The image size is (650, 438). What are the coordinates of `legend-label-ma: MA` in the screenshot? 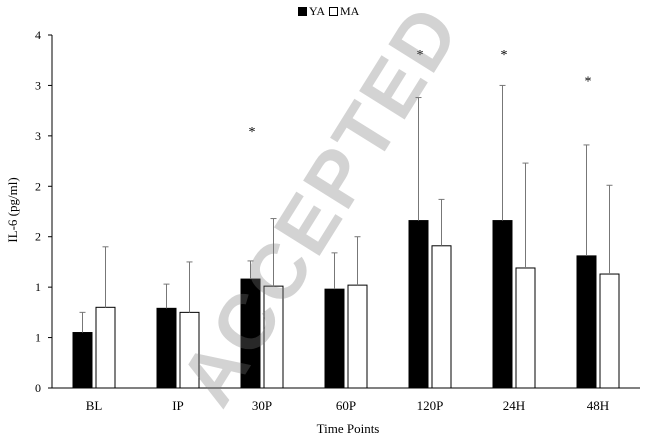 It's located at (350, 11).